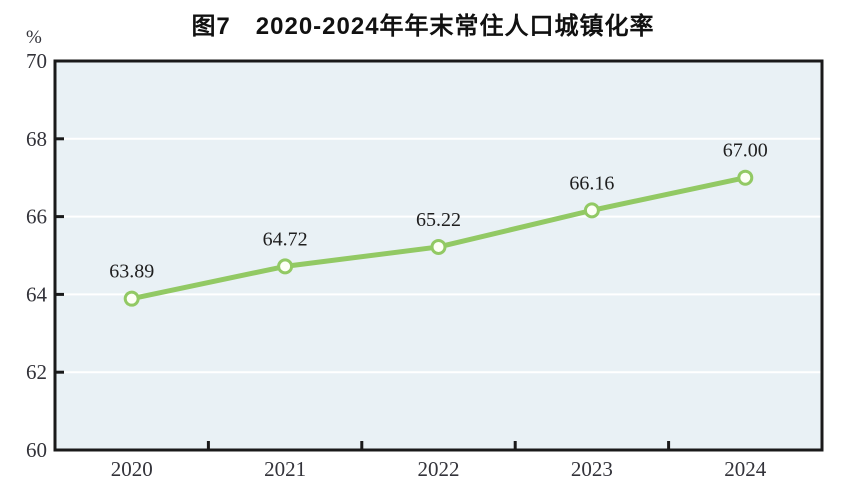 Image resolution: width=846 pixels, height=493 pixels. I want to click on x-axis-label: 2023, so click(592, 469).